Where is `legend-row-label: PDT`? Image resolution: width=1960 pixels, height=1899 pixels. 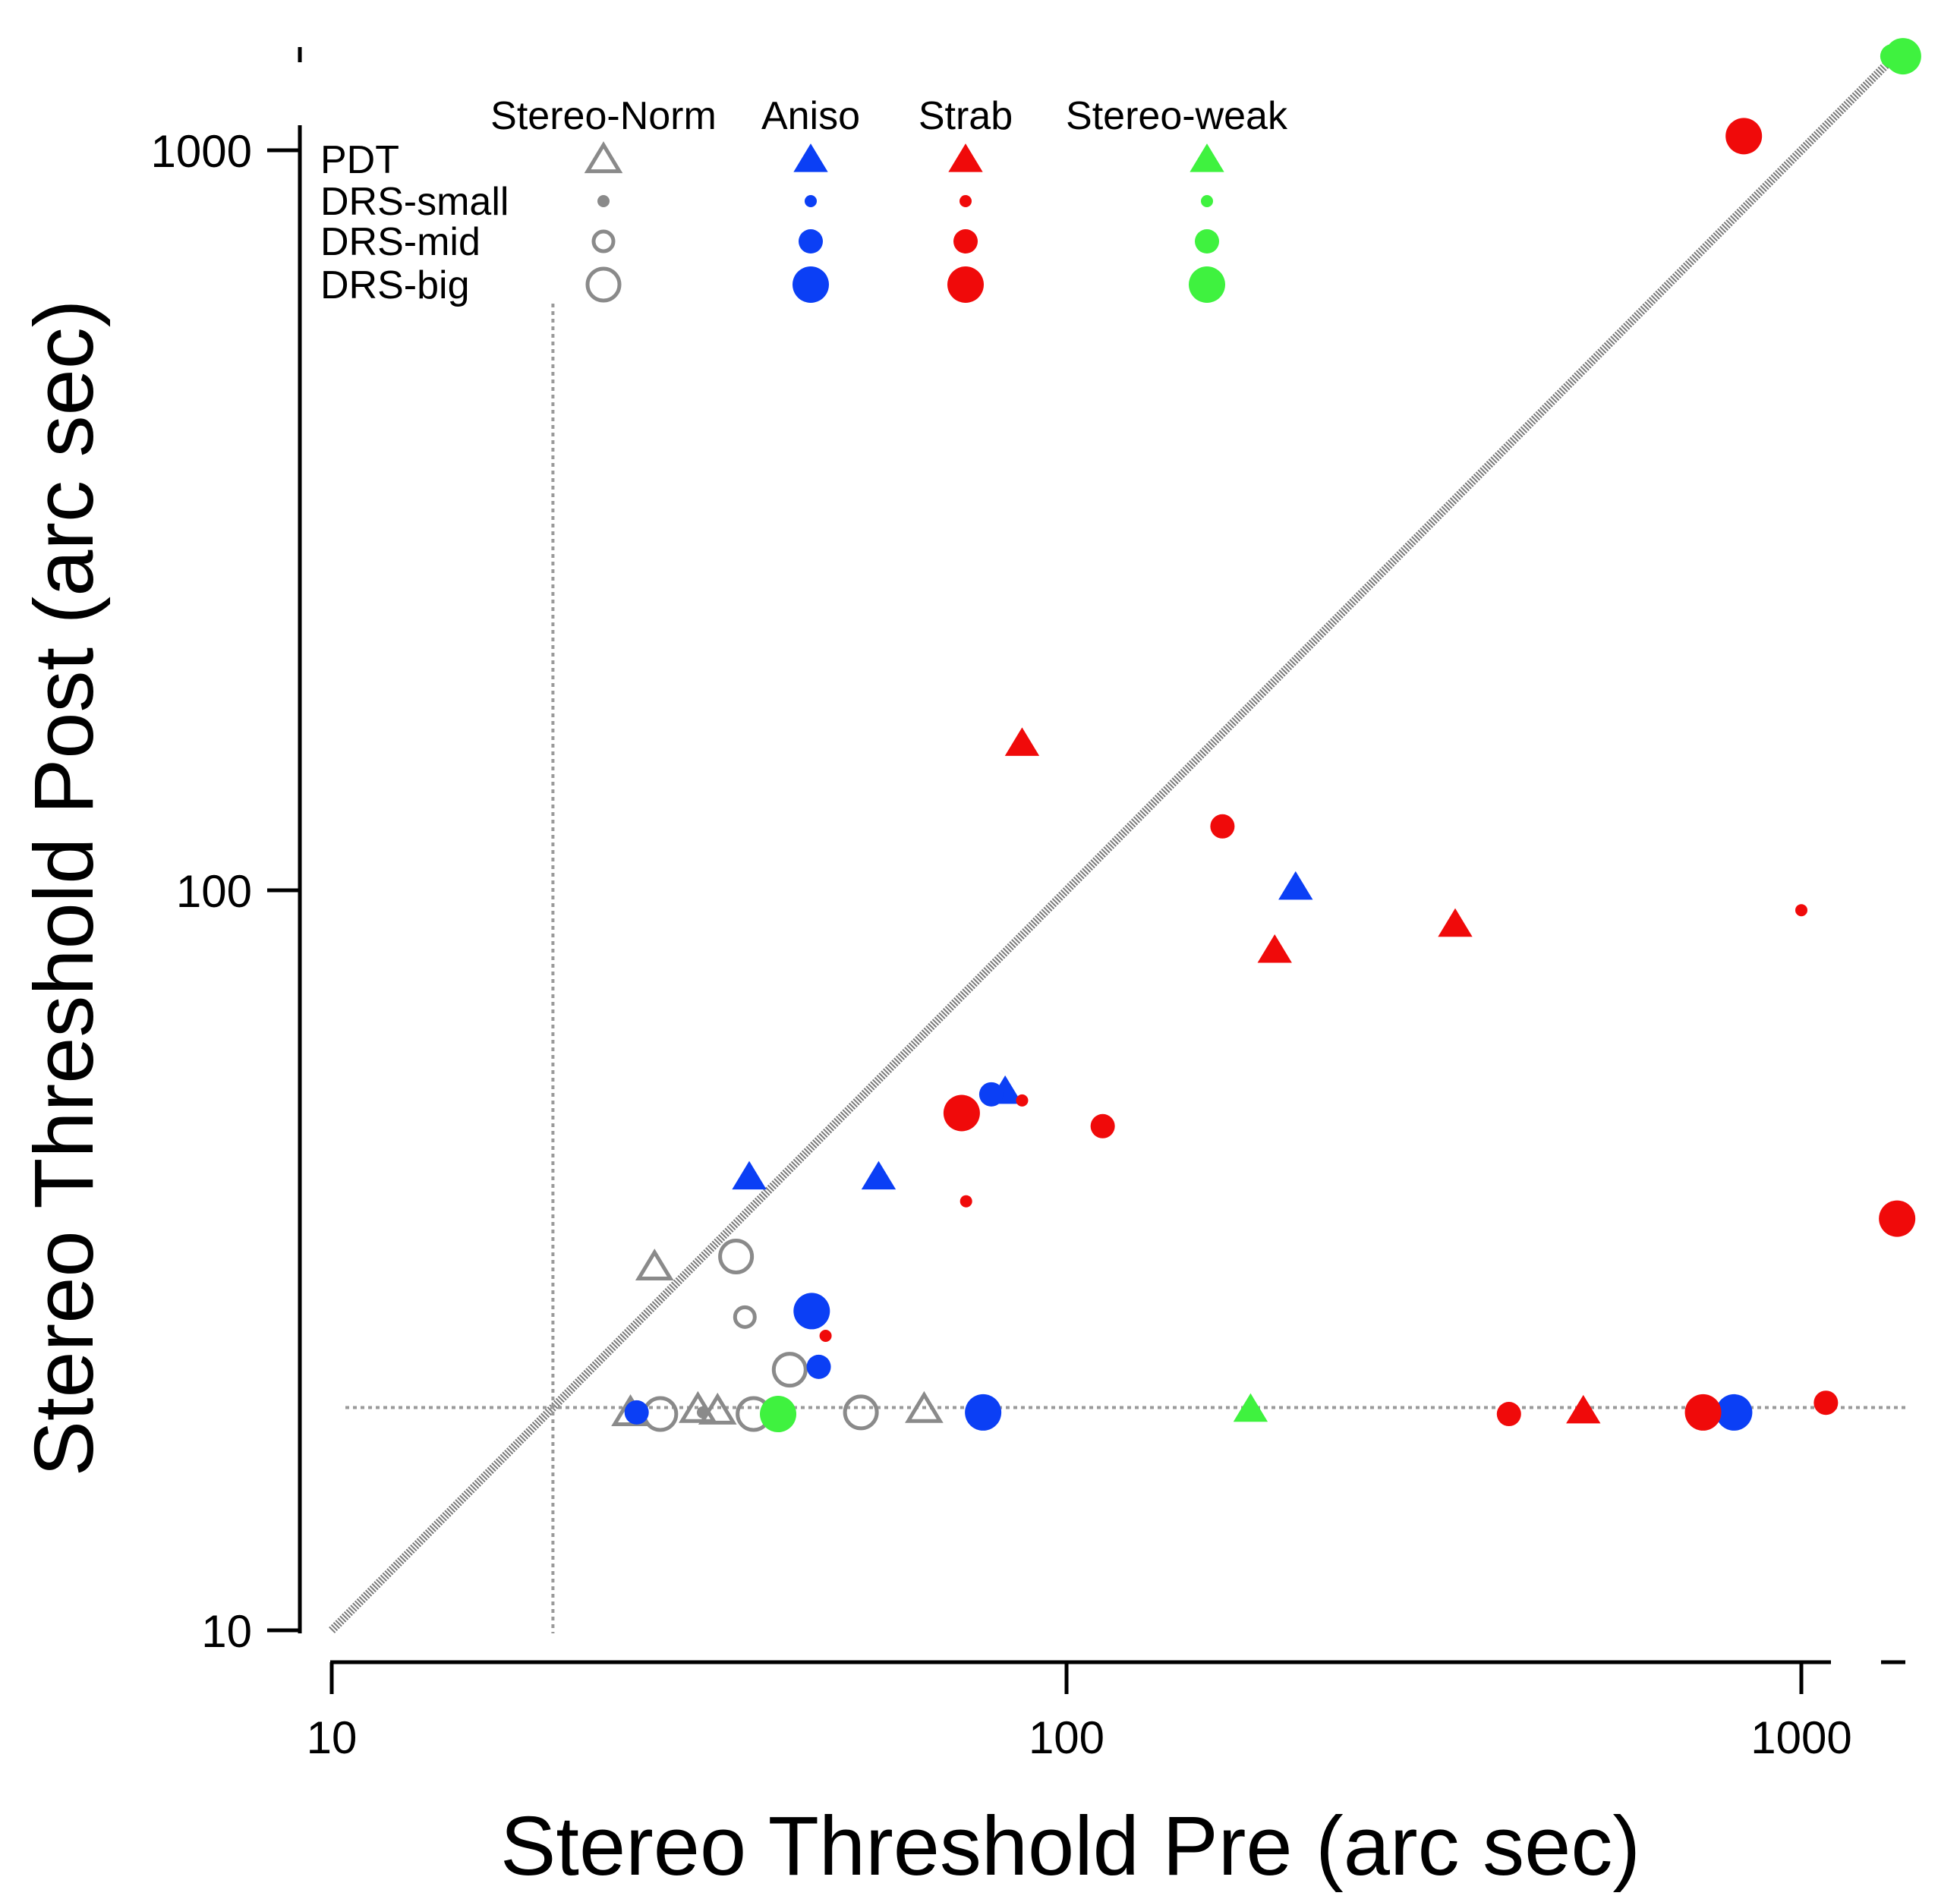
legend-row-label: PDT is located at coordinates (359, 160).